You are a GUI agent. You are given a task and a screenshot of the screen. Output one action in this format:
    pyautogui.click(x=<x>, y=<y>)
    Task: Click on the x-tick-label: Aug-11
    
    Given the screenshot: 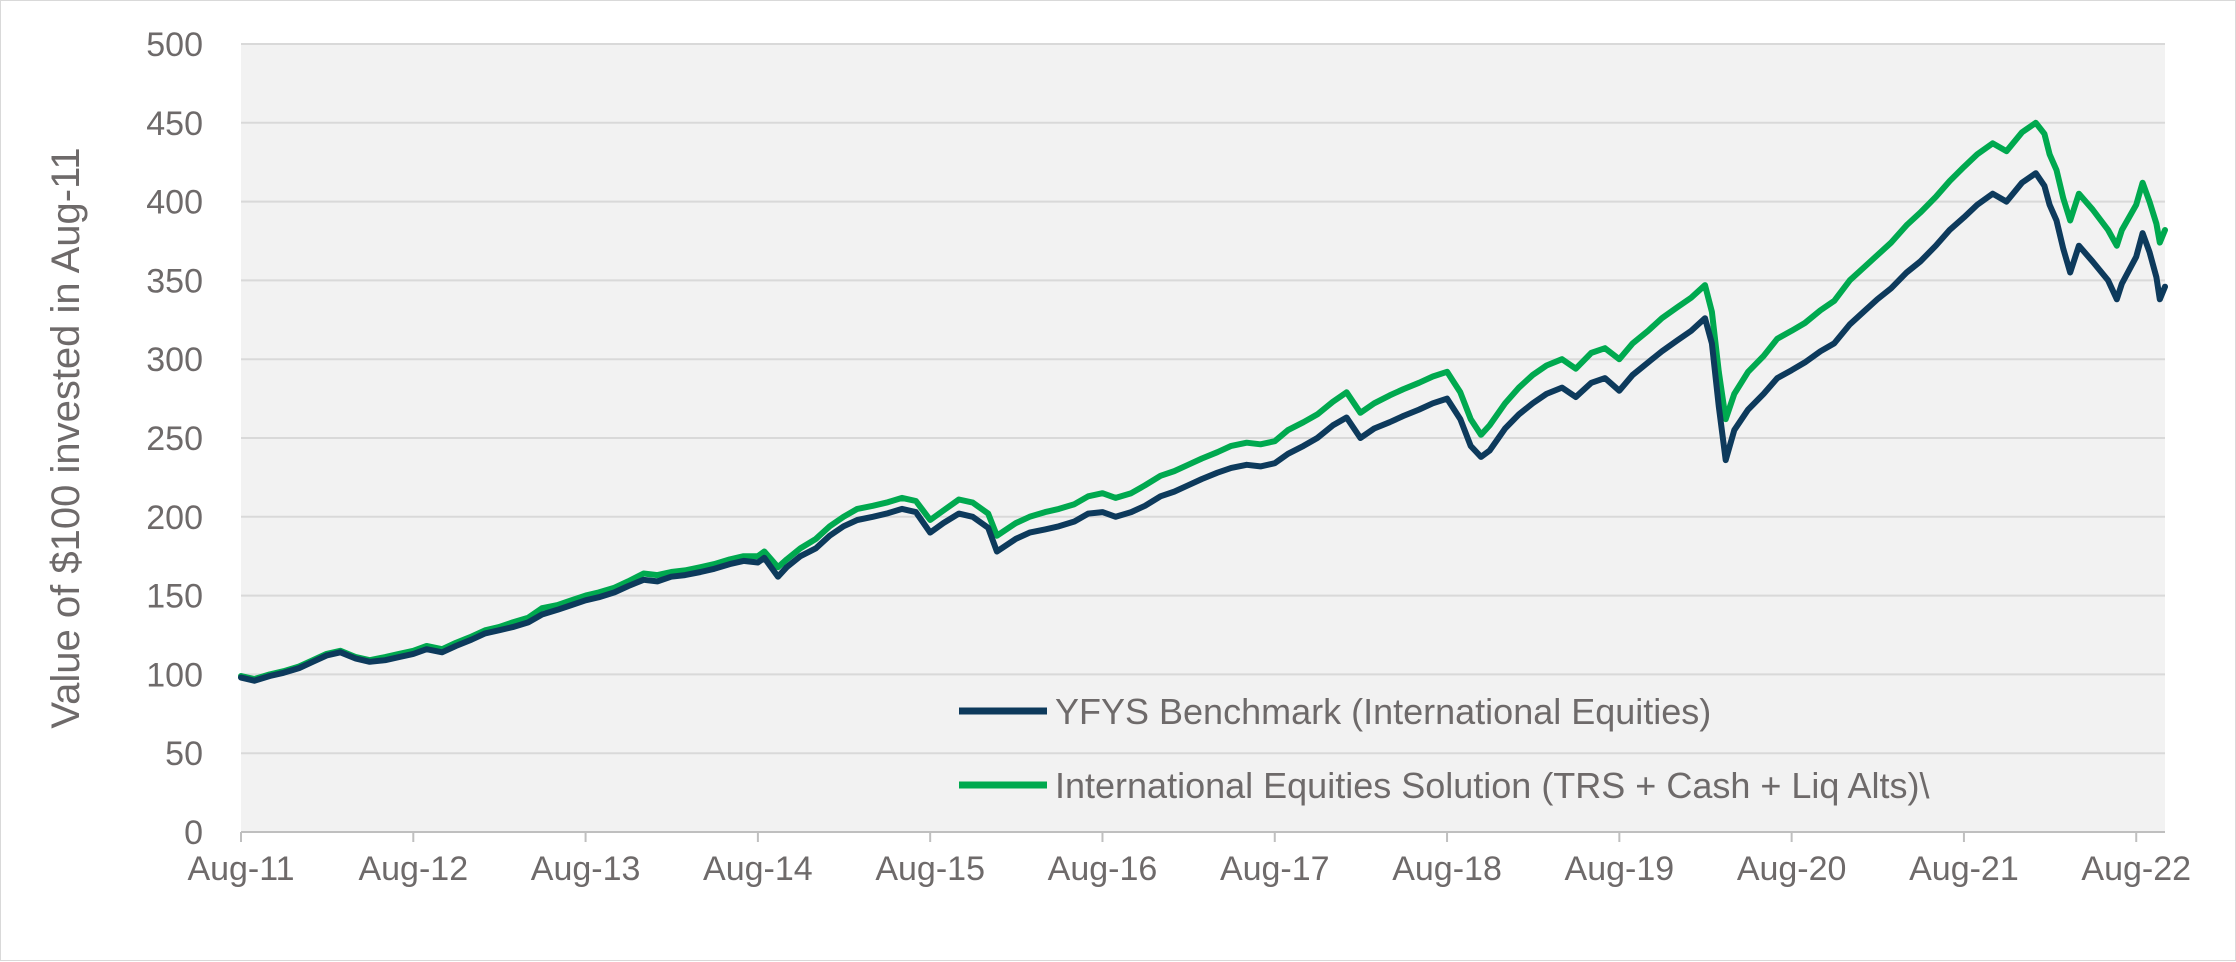 What is the action you would take?
    pyautogui.click(x=240, y=869)
    